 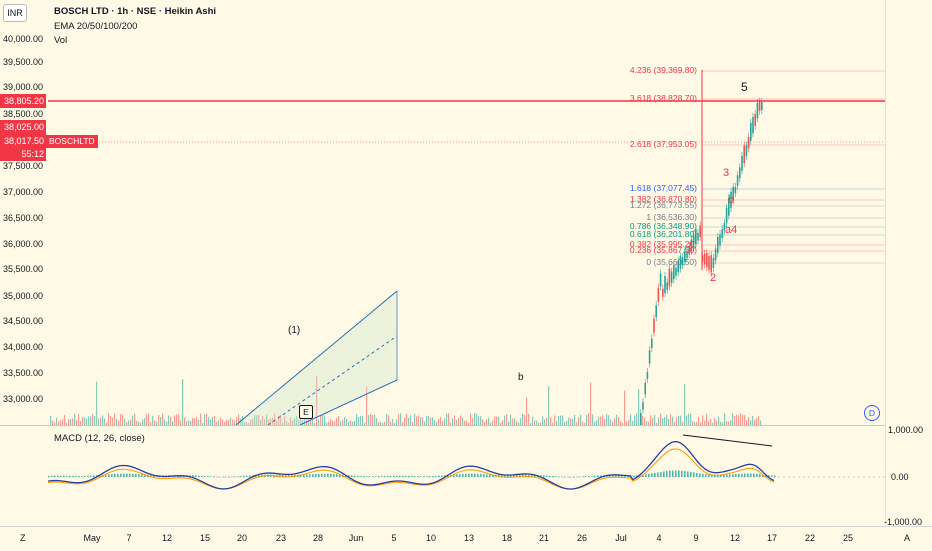 I want to click on time-label: 26, so click(x=581, y=538).